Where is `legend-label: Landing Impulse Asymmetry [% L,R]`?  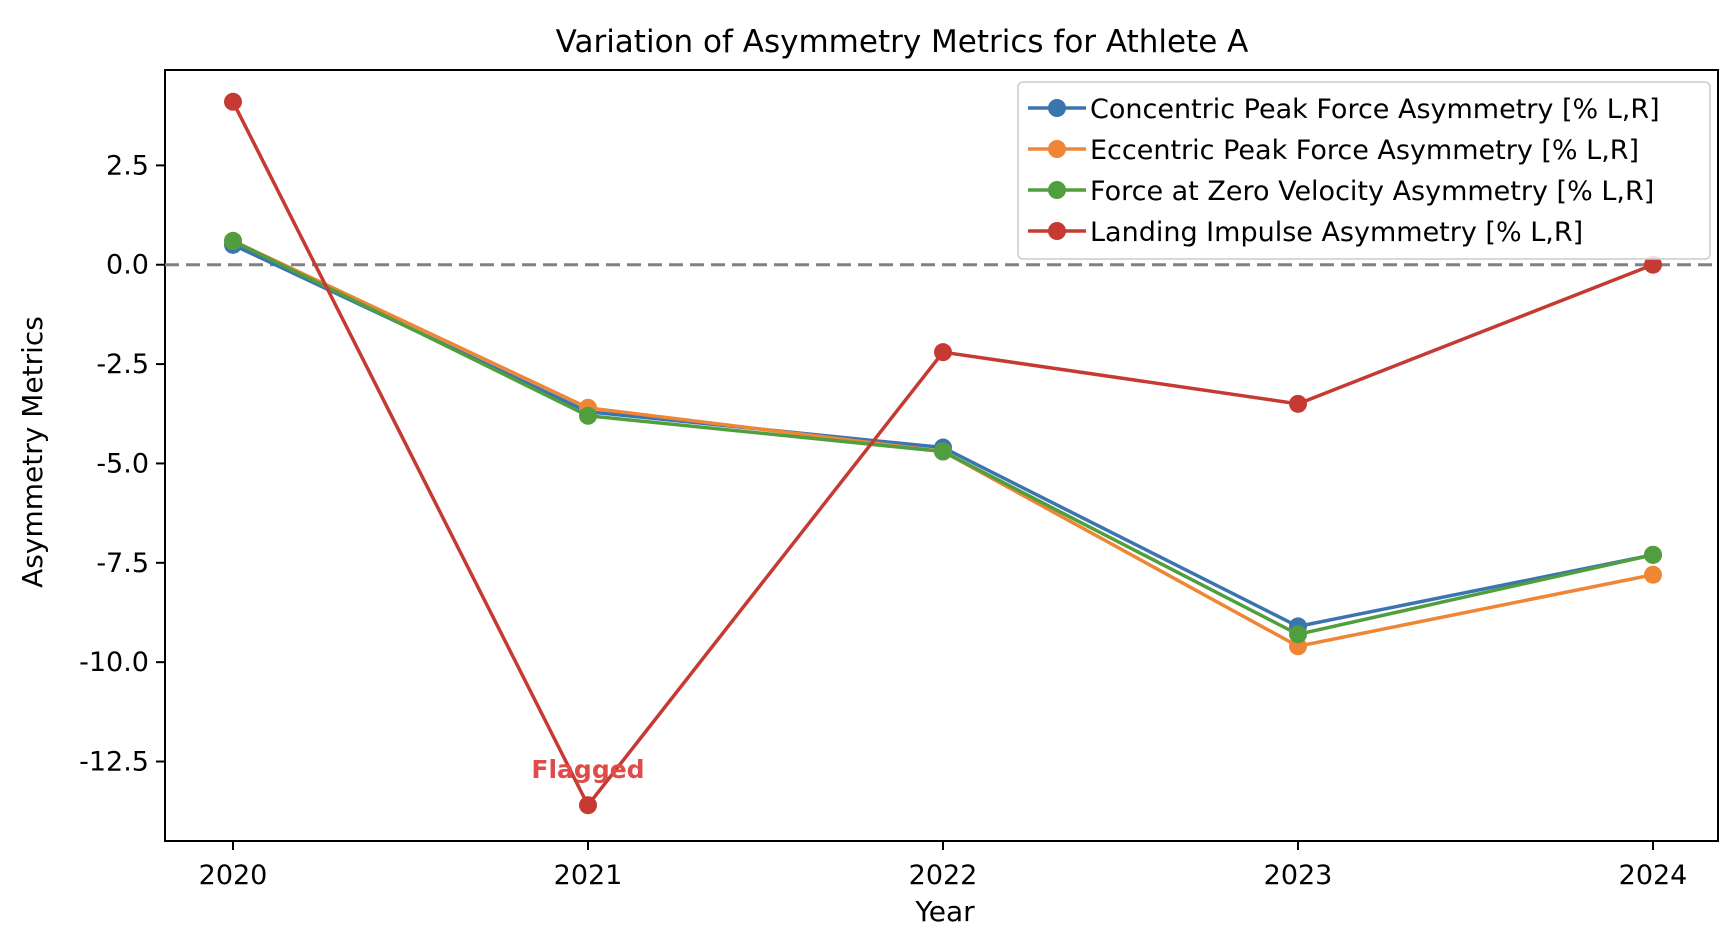 legend-label: Landing Impulse Asymmetry [% L,R] is located at coordinates (1336, 232).